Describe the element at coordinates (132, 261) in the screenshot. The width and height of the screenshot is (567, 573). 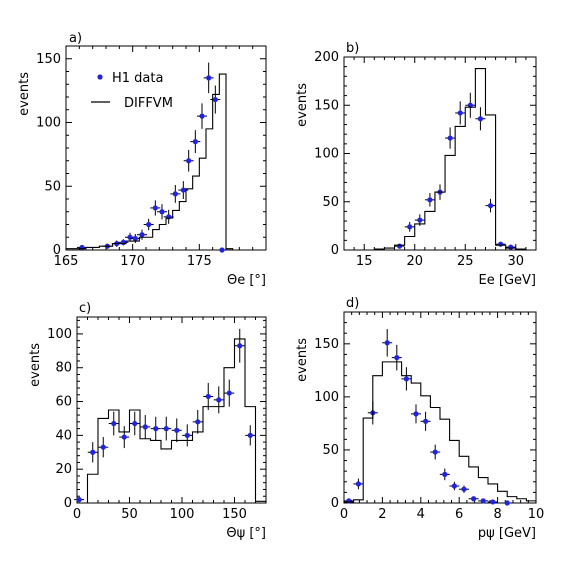
I see `x-tick-label: 170` at that location.